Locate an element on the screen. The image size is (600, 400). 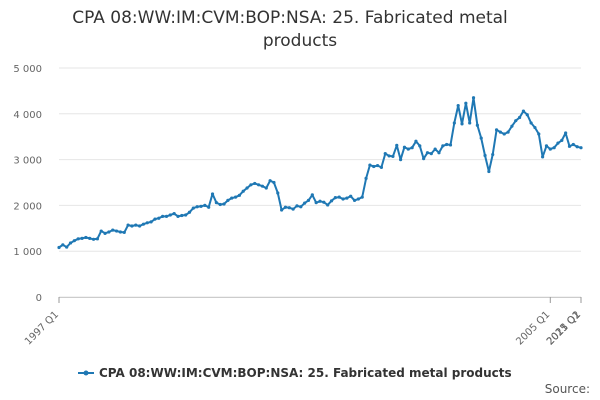
source-label: Source: is located at coordinates (567, 389).